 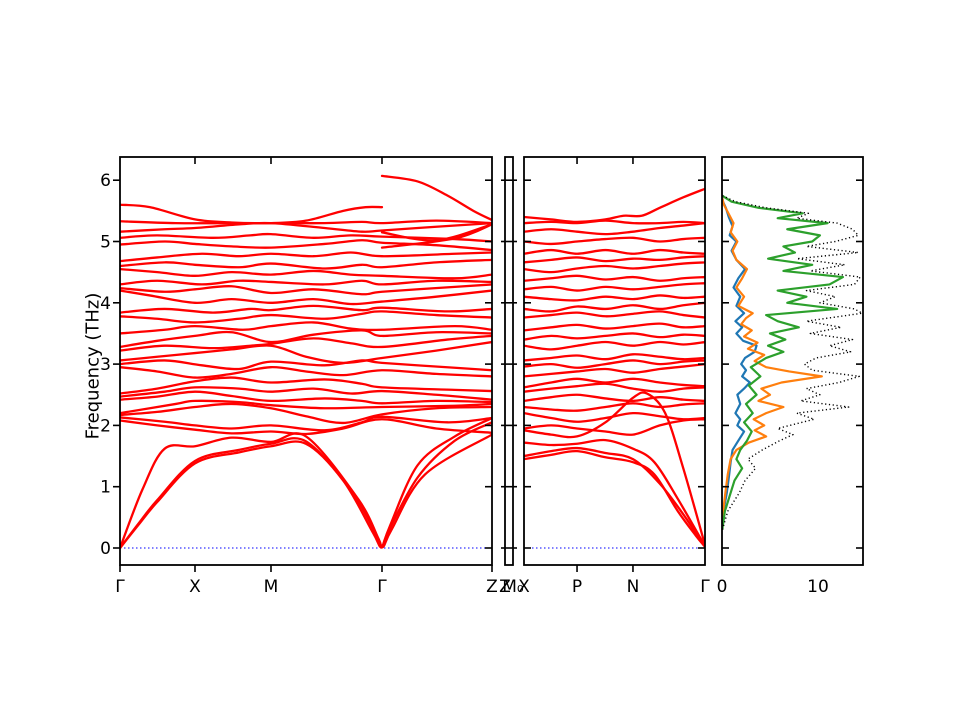 What do you see at coordinates (772, 363) in the screenshot?
I see `pdos-2-curve` at bounding box center [772, 363].